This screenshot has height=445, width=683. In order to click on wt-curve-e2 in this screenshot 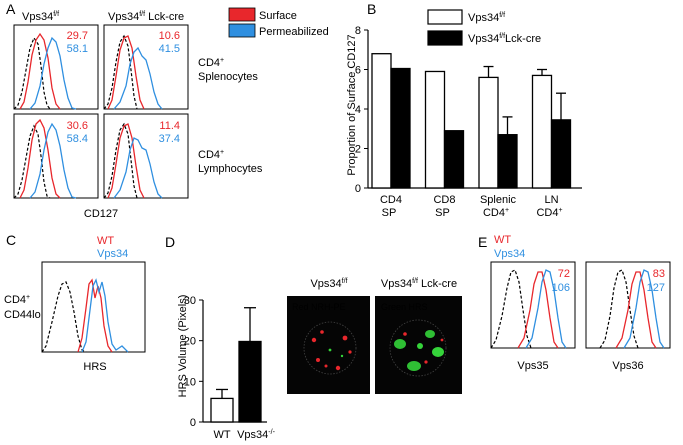, I will do `click(636, 310)`.